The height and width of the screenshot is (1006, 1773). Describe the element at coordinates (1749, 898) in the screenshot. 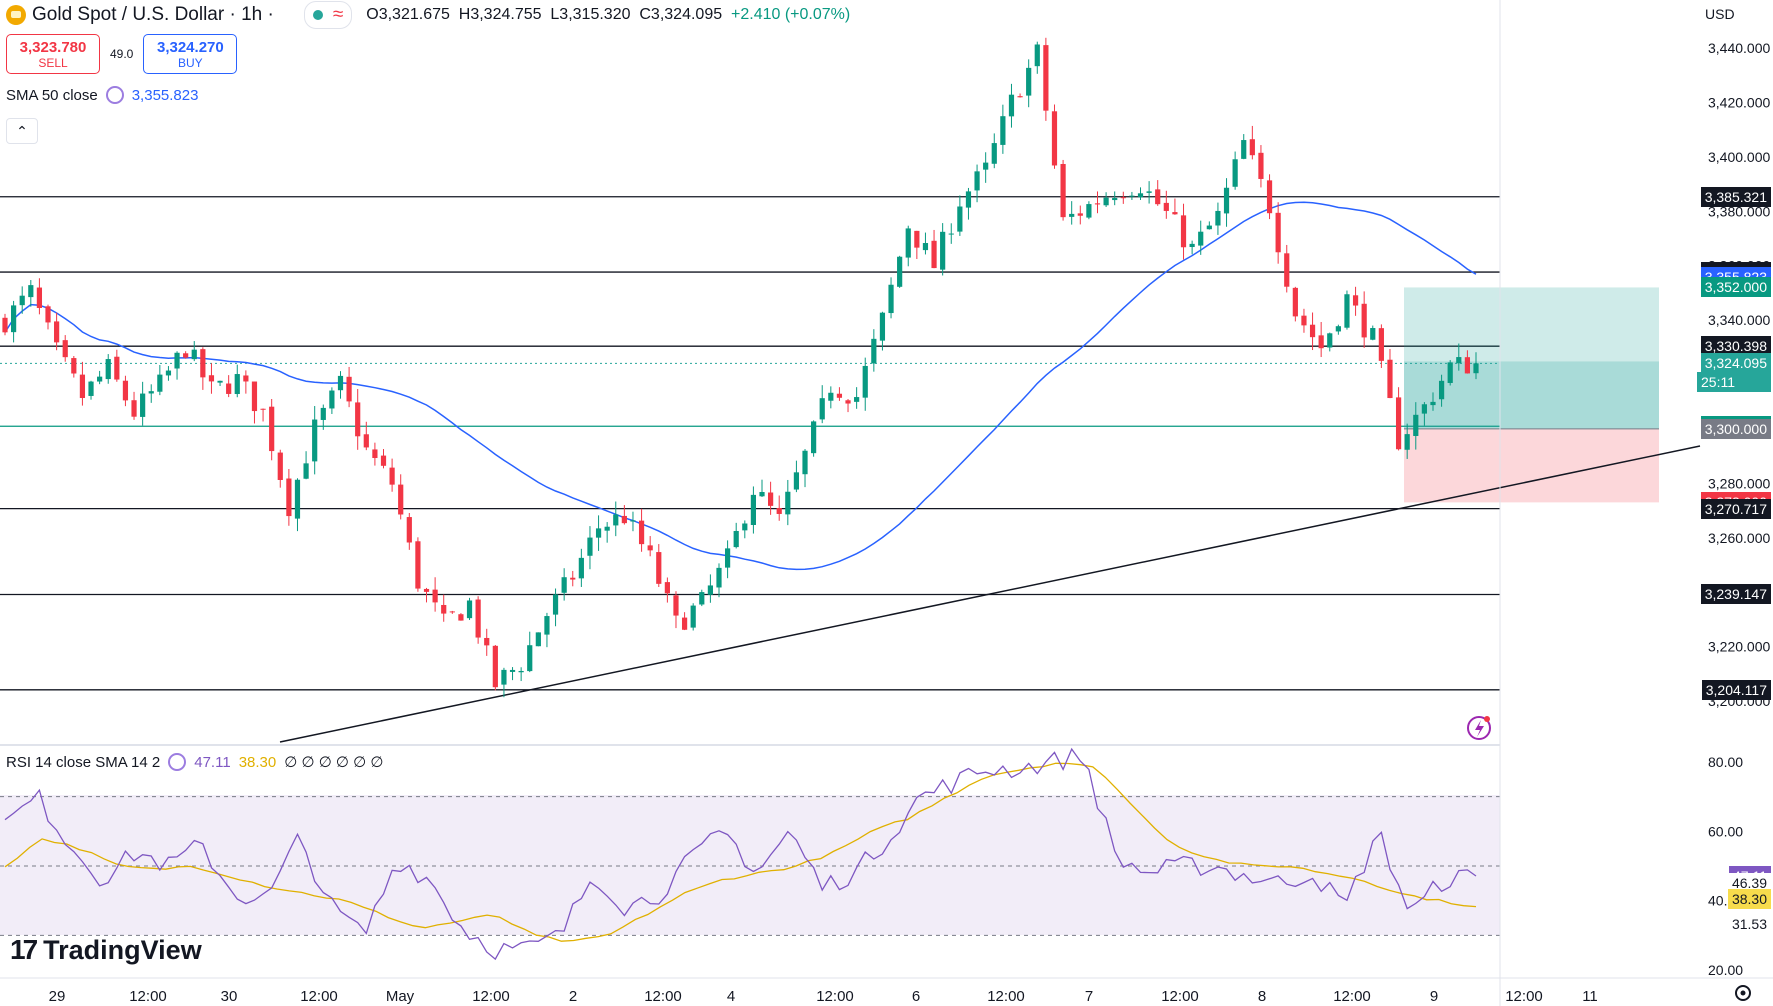

I see `rsi-tag-38.30: 38.30` at that location.